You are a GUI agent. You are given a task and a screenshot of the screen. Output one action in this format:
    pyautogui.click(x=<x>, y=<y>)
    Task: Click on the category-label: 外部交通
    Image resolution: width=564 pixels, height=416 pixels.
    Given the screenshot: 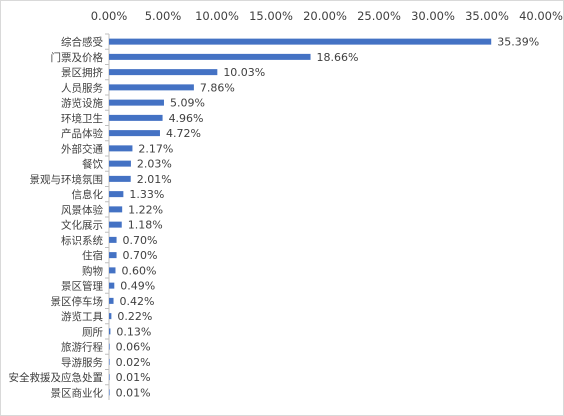 What is the action you would take?
    pyautogui.click(x=82, y=148)
    